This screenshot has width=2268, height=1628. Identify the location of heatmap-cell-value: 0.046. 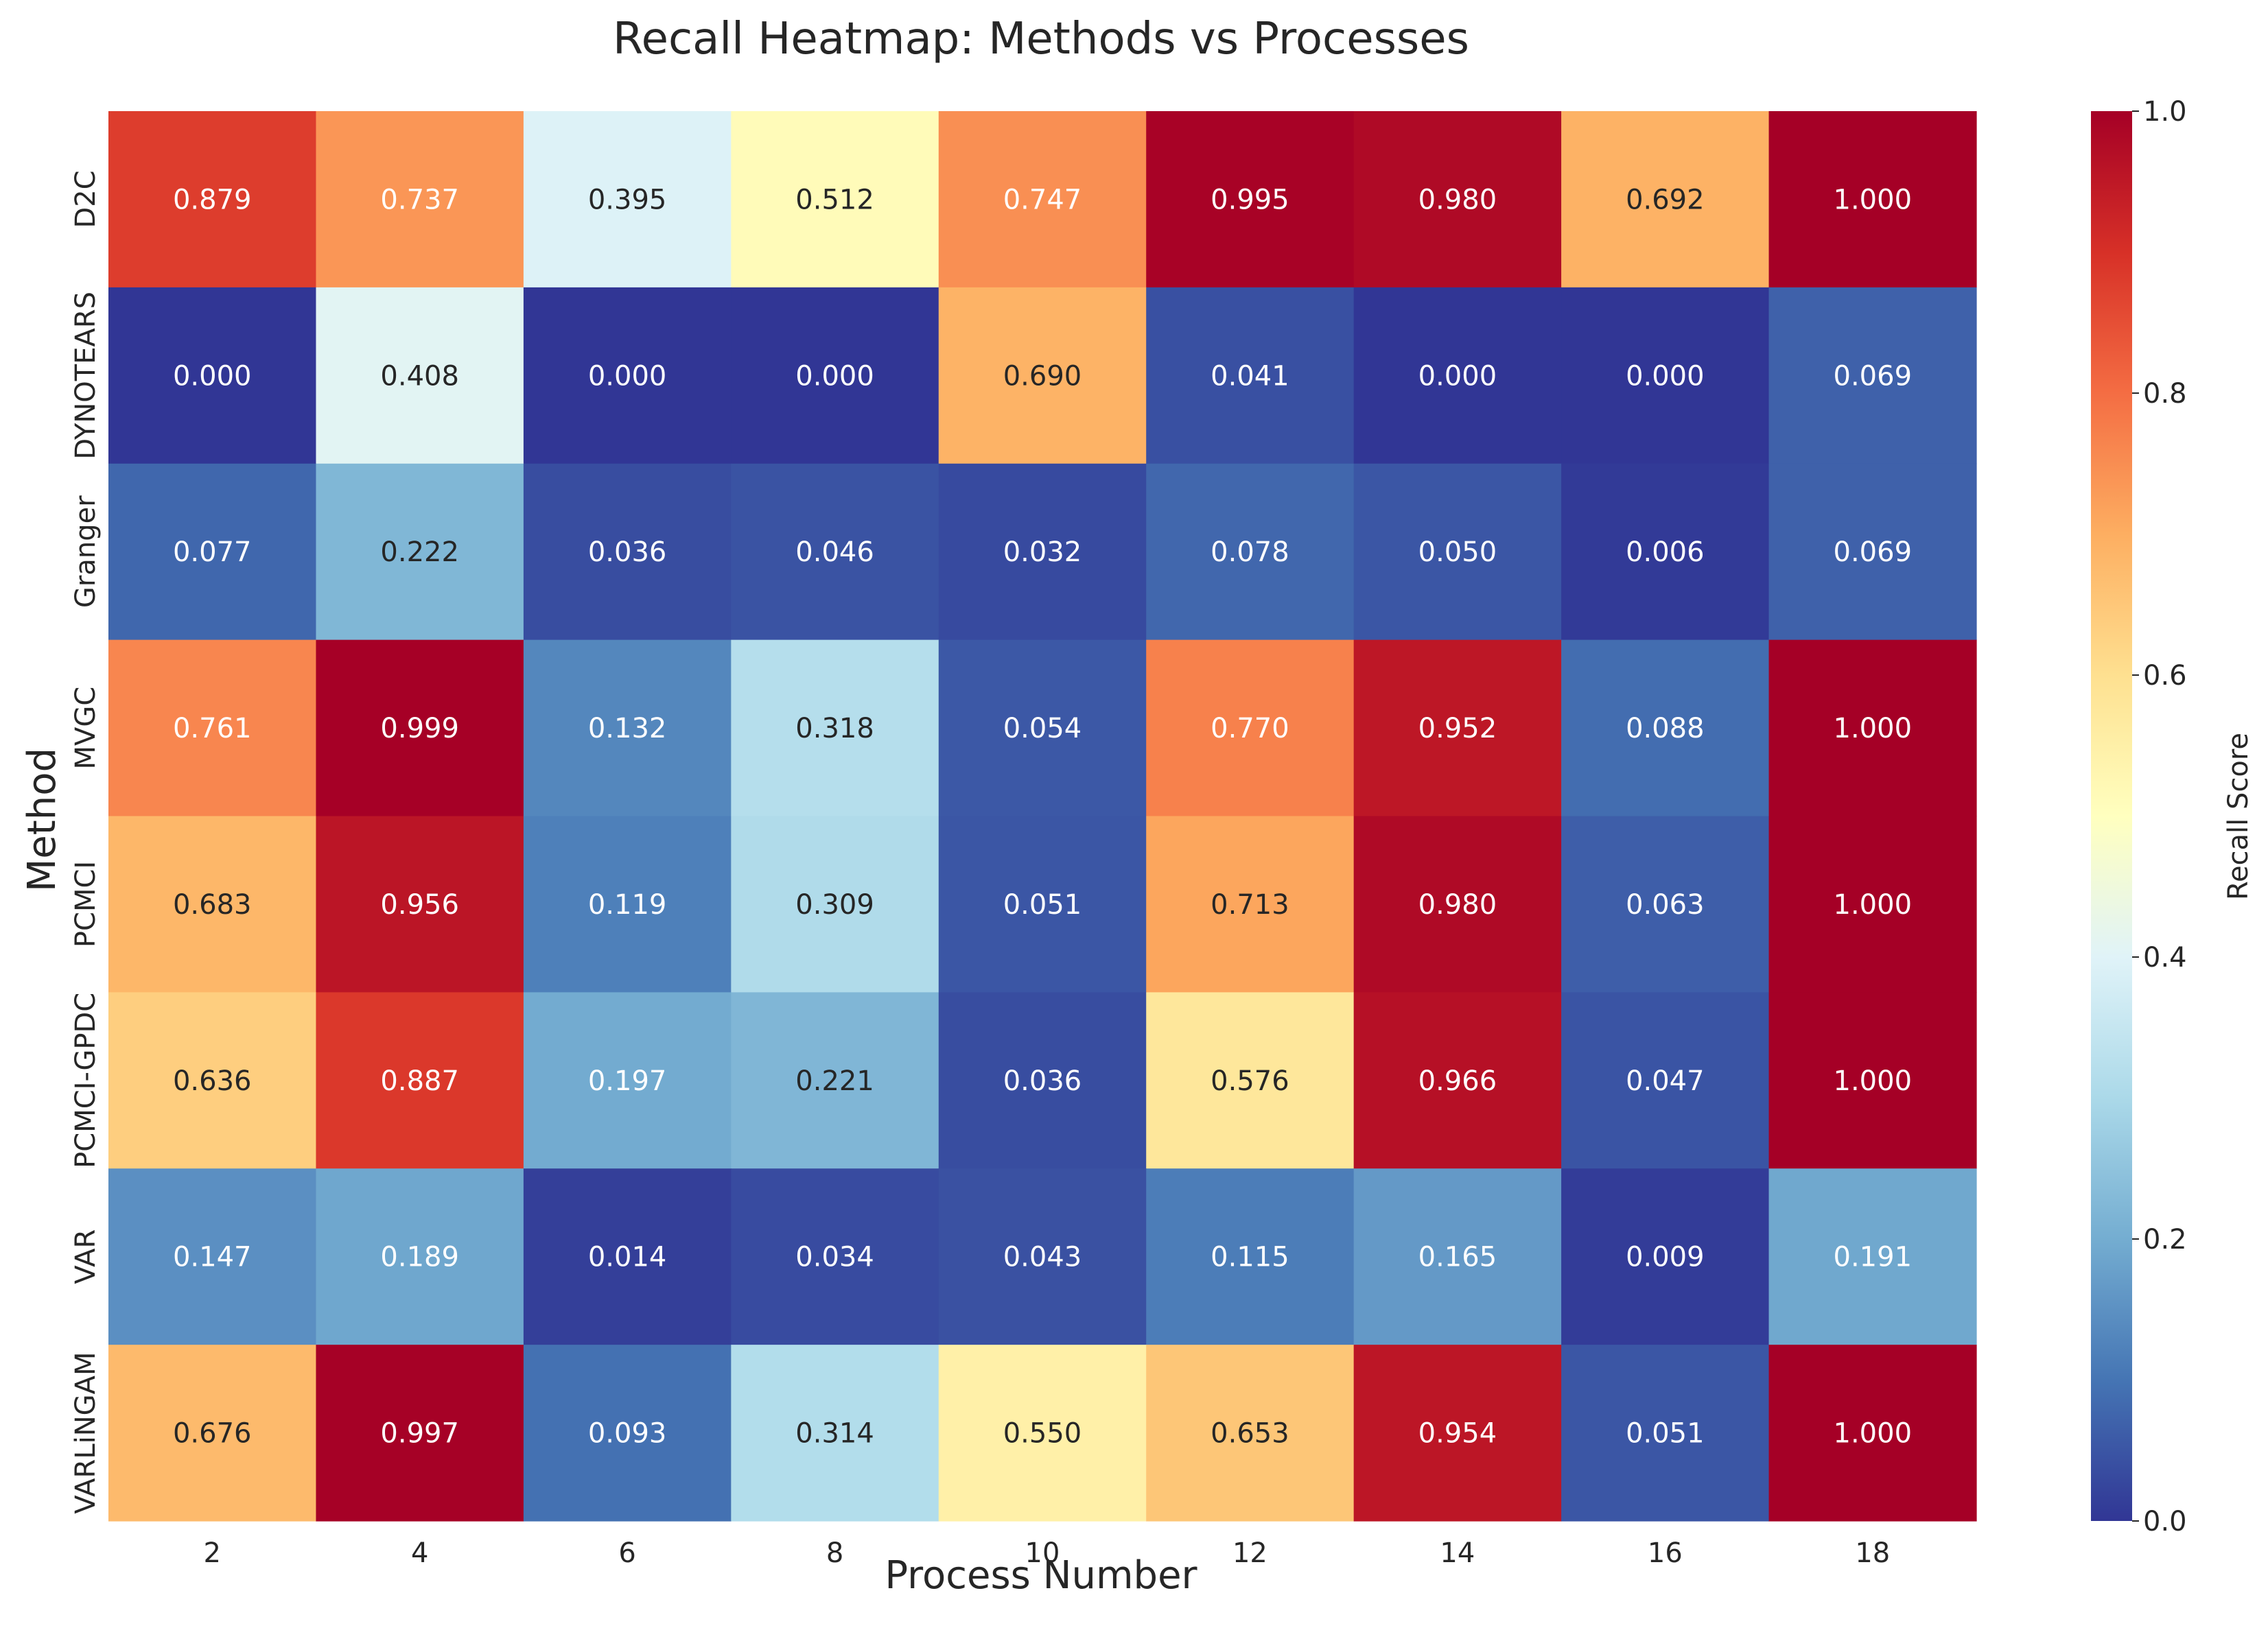
(834, 552).